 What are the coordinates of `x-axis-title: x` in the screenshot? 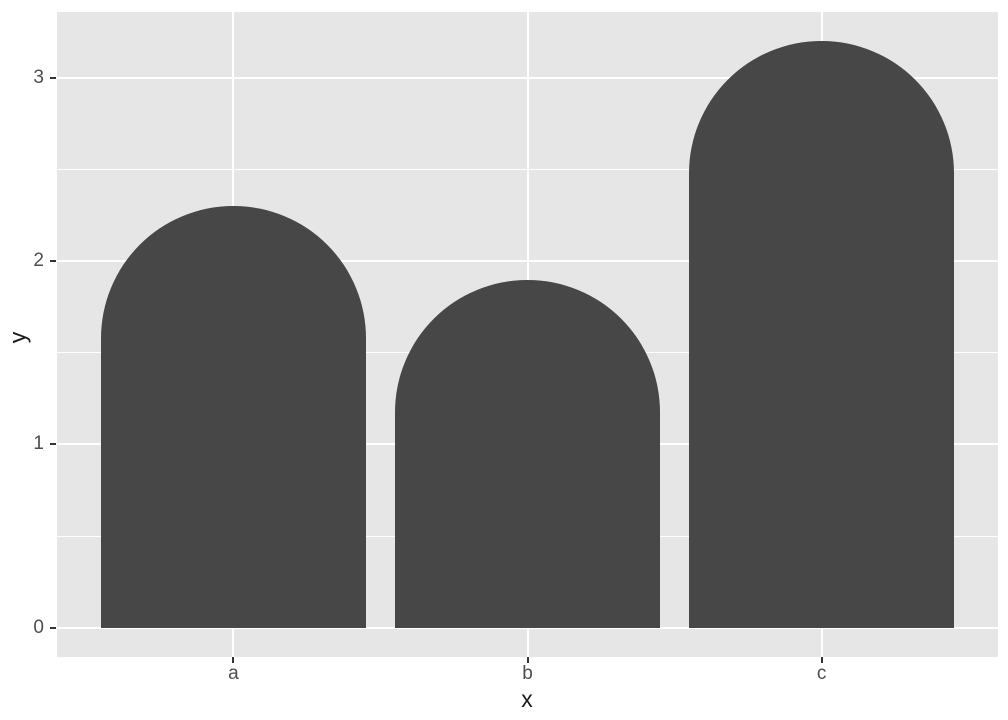 It's located at (527, 699).